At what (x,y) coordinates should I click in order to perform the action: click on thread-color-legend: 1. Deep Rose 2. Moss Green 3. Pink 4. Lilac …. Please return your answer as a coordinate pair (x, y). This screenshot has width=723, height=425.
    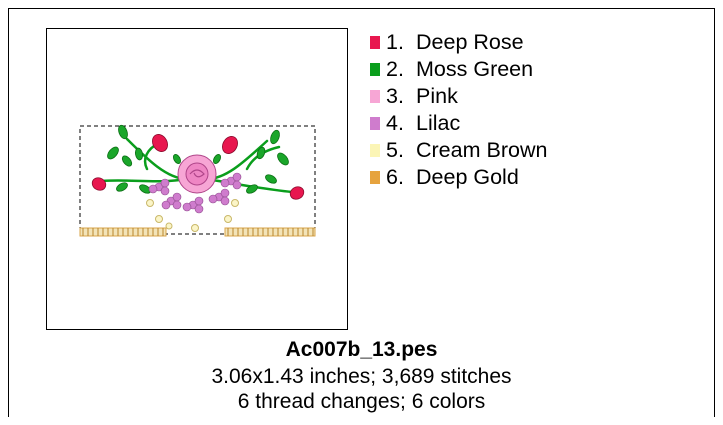
    Looking at the image, I should click on (458, 110).